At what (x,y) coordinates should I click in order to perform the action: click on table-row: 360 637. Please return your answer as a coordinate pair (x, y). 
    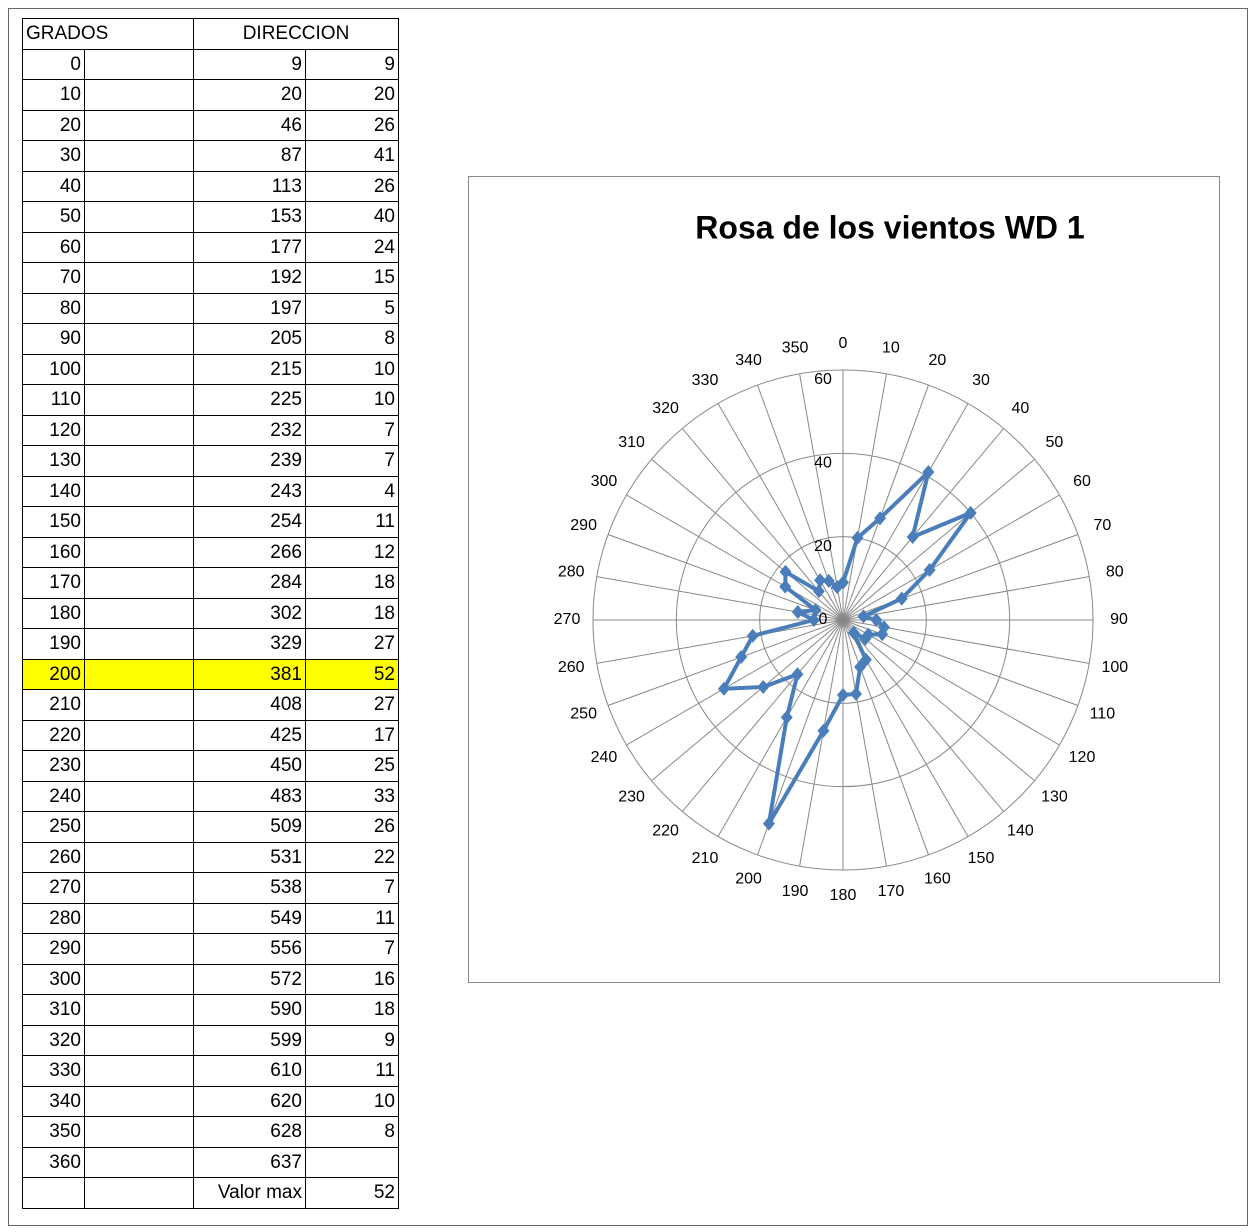
    Looking at the image, I should click on (210, 1162).